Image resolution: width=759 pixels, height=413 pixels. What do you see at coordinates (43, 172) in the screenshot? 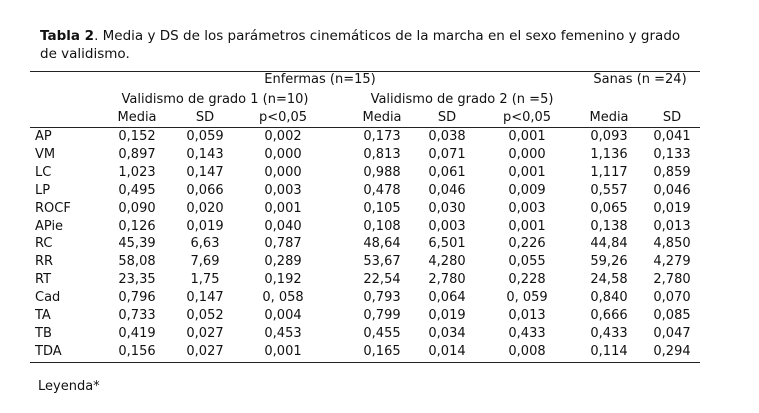
I see `row-label: LC` at bounding box center [43, 172].